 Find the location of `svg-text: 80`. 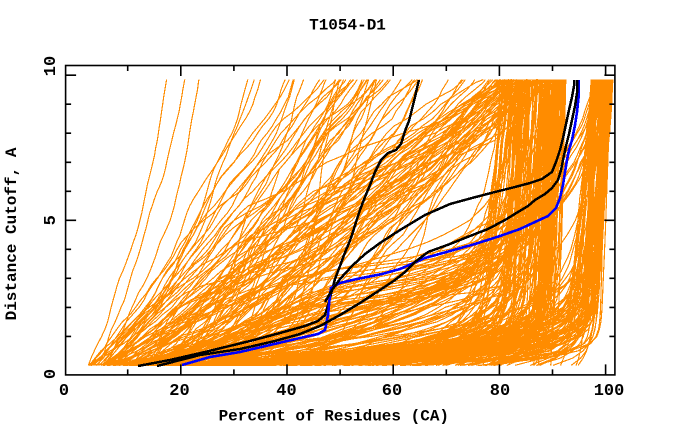

svg-text: 80 is located at coordinates (500, 391).